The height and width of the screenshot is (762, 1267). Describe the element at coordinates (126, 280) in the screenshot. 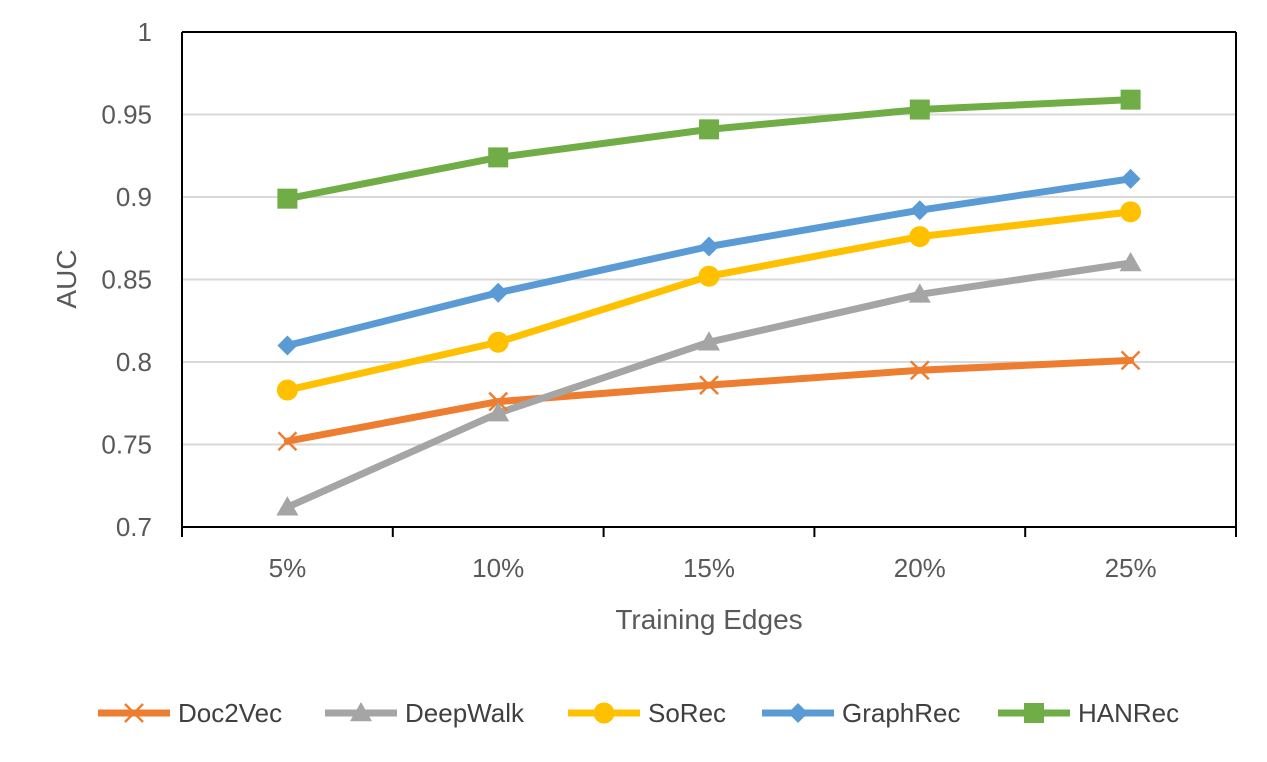

I see `y-tick-label: 0.85` at that location.